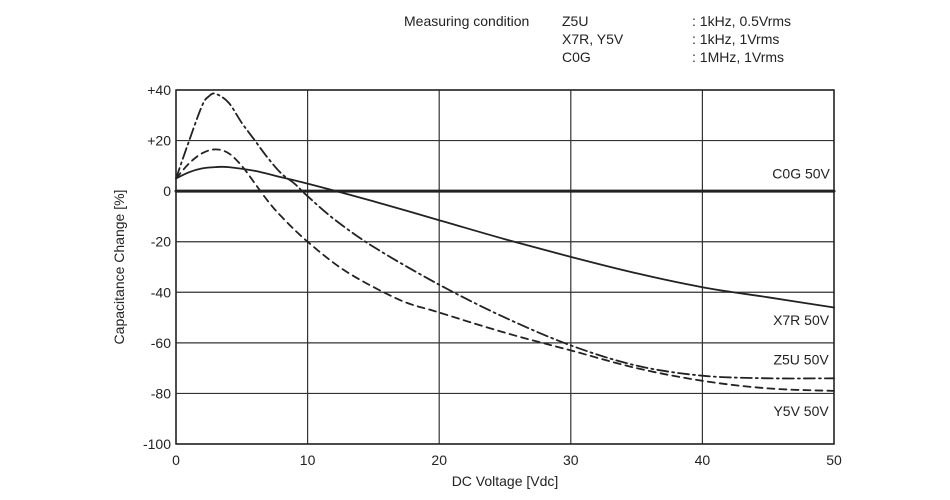 This screenshot has width=950, height=500. I want to click on x-tick-label: 10, so click(308, 460).